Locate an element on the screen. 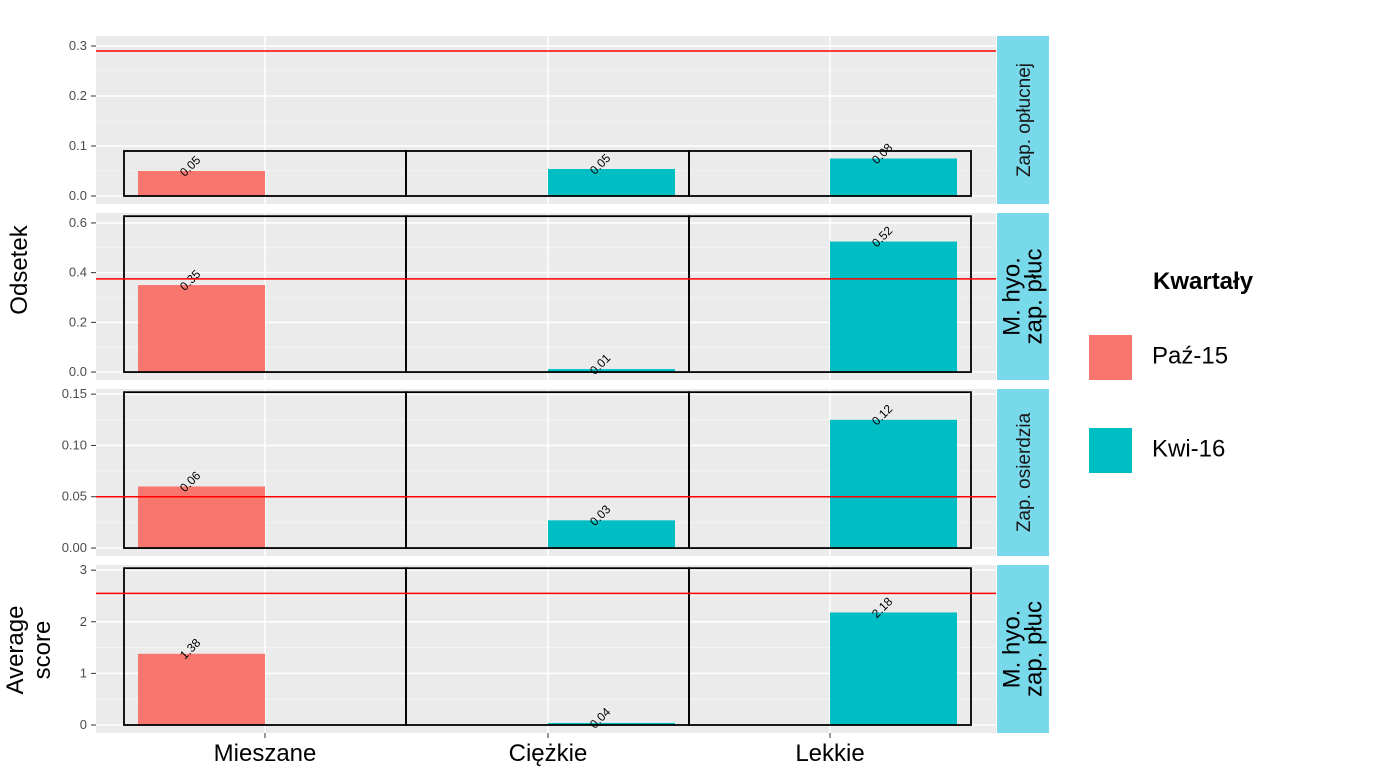 This screenshot has width=1386, height=779. y-tick-label: 0.00 is located at coordinates (74, 547).